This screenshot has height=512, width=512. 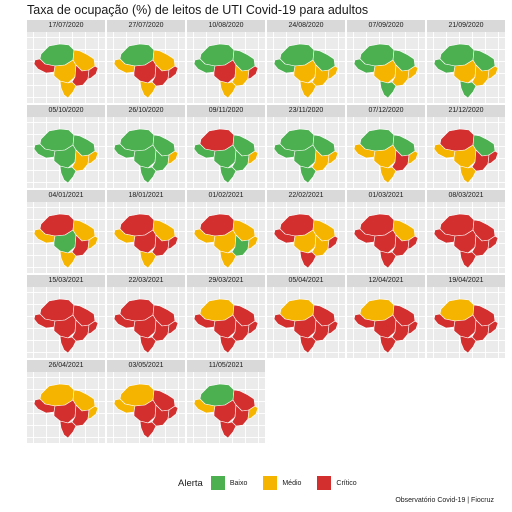 I want to click on panel-date-label: 04/01/2021, so click(x=66, y=196).